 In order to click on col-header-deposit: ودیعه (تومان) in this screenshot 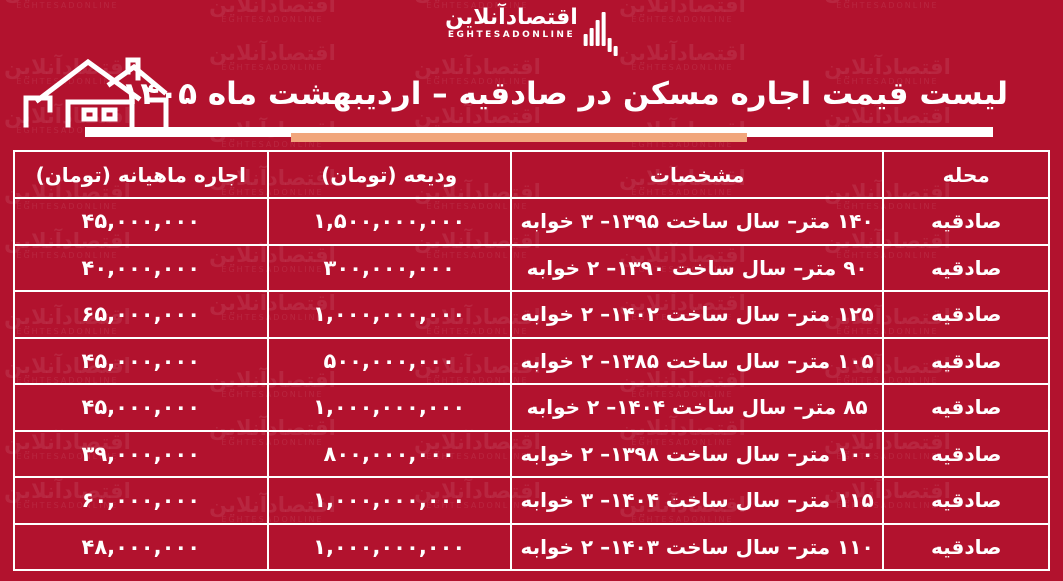, I will do `click(389, 174)`.